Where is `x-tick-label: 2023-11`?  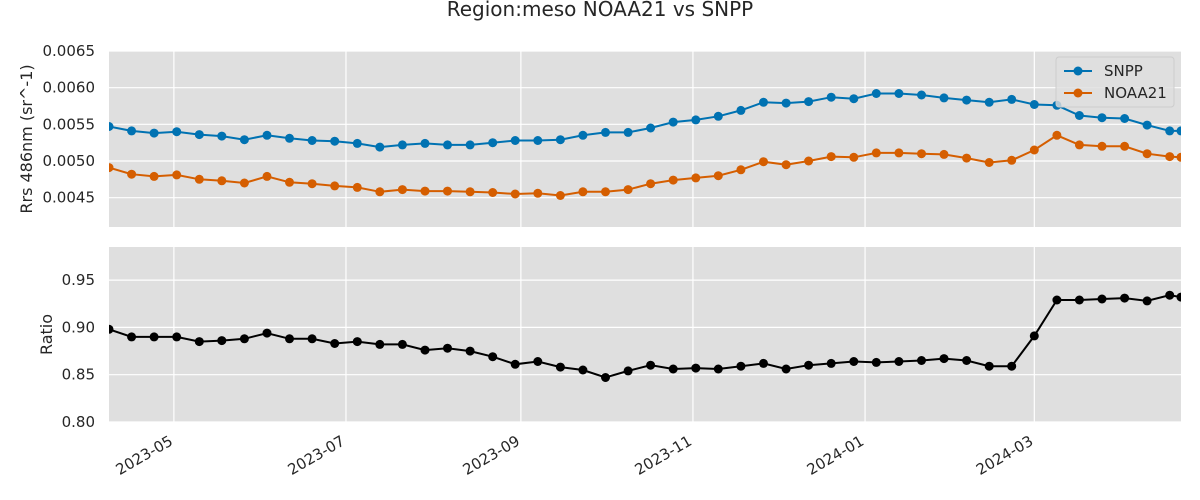
x-tick-label: 2023-11 is located at coordinates (663, 455).